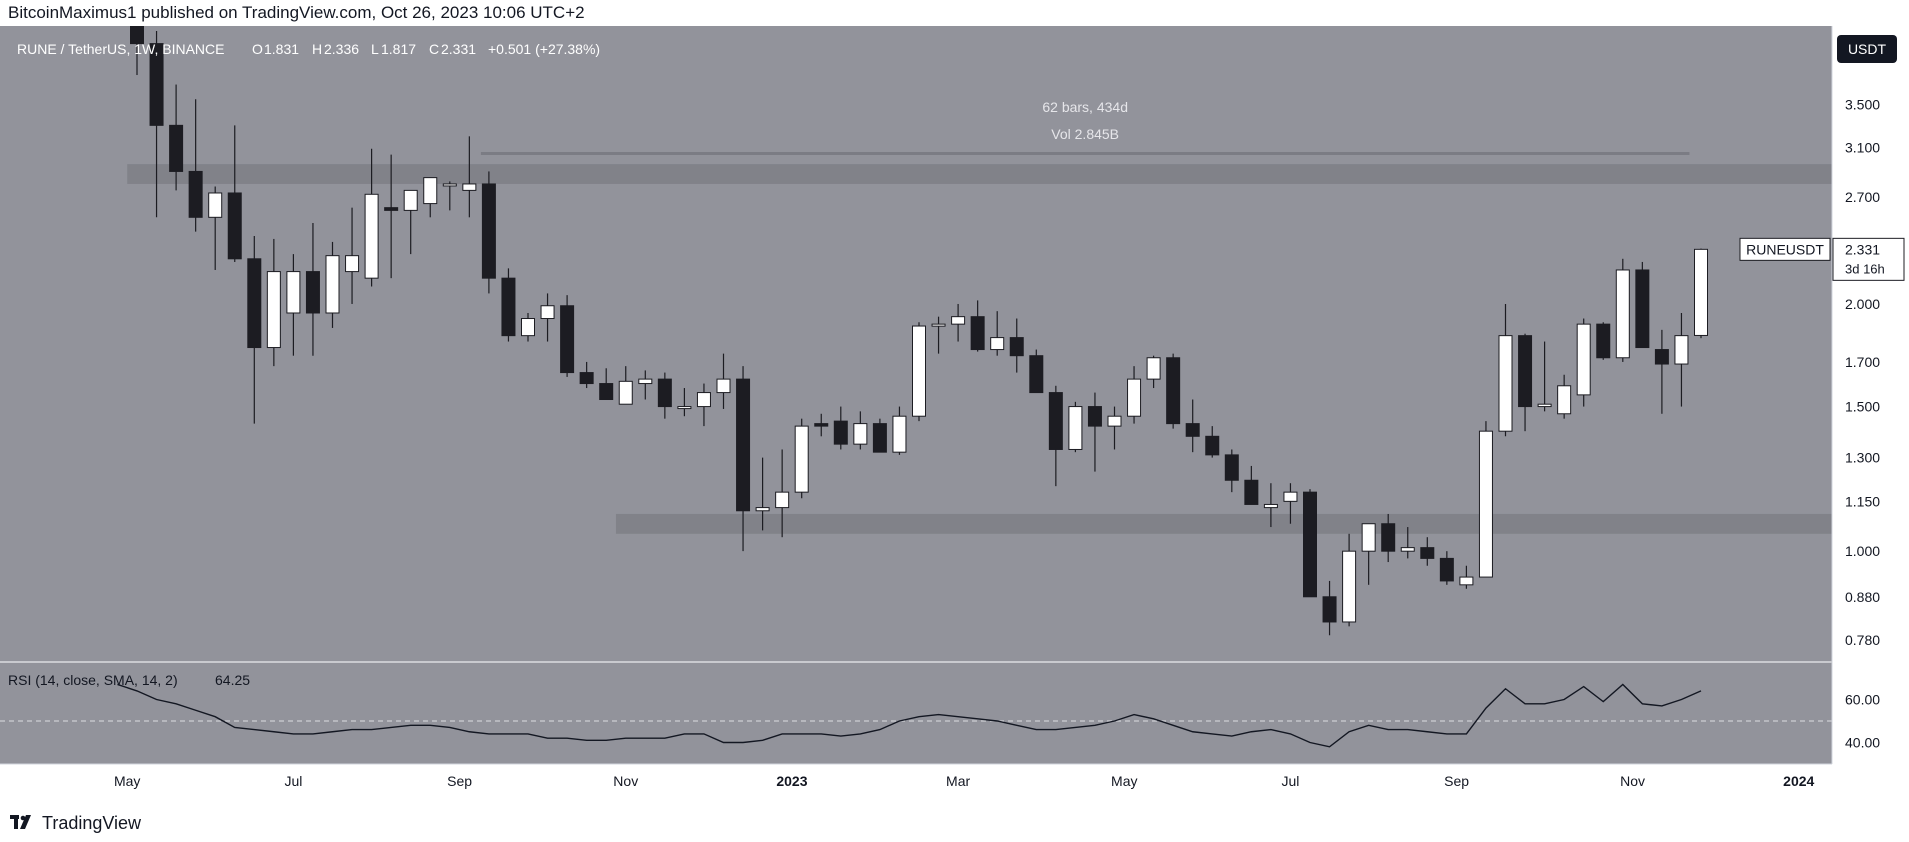 This screenshot has height=842, width=1909. Describe the element at coordinates (1862, 304) in the screenshot. I see `price-tick-label: 2.000` at that location.